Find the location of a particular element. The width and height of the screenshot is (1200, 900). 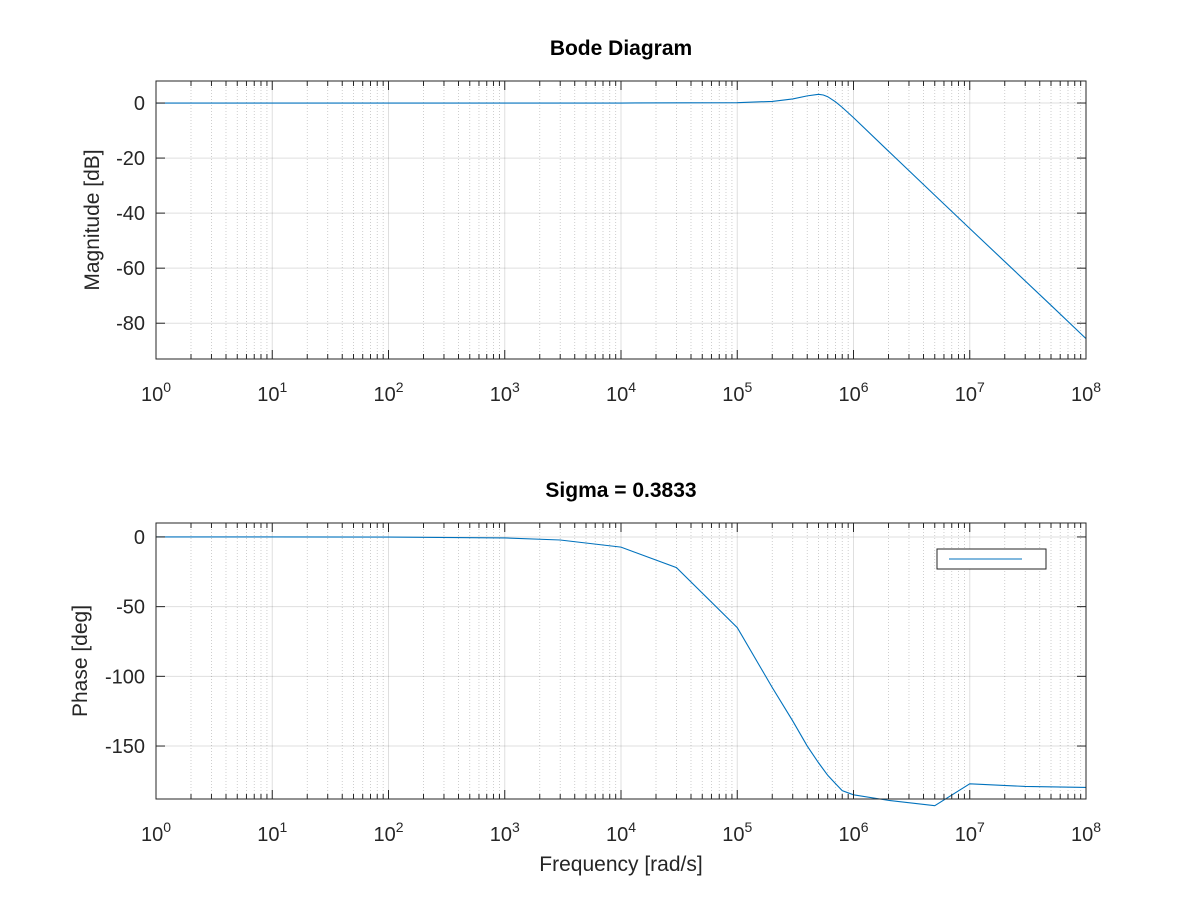

phase-x-tick-label: 10³ is located at coordinates (505, 832).